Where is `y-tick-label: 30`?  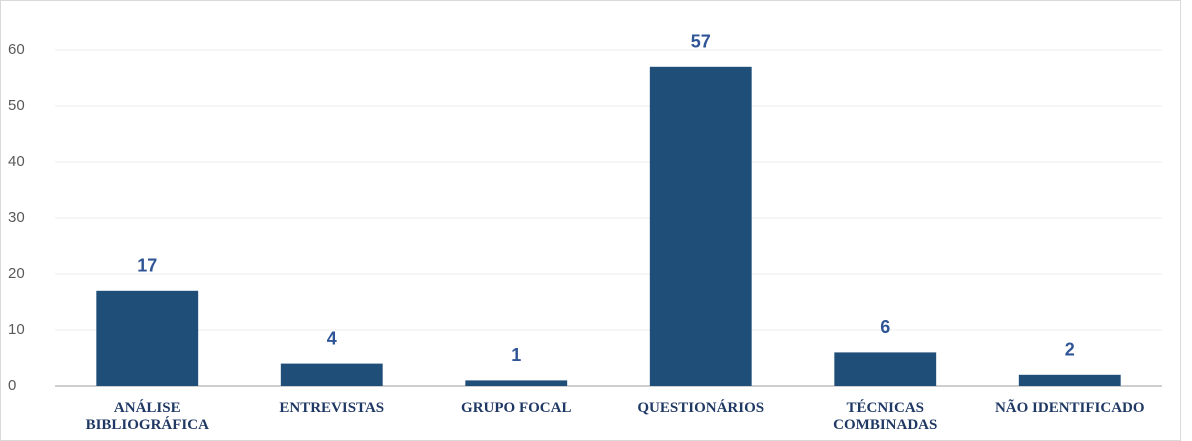
y-tick-label: 30 is located at coordinates (16, 217).